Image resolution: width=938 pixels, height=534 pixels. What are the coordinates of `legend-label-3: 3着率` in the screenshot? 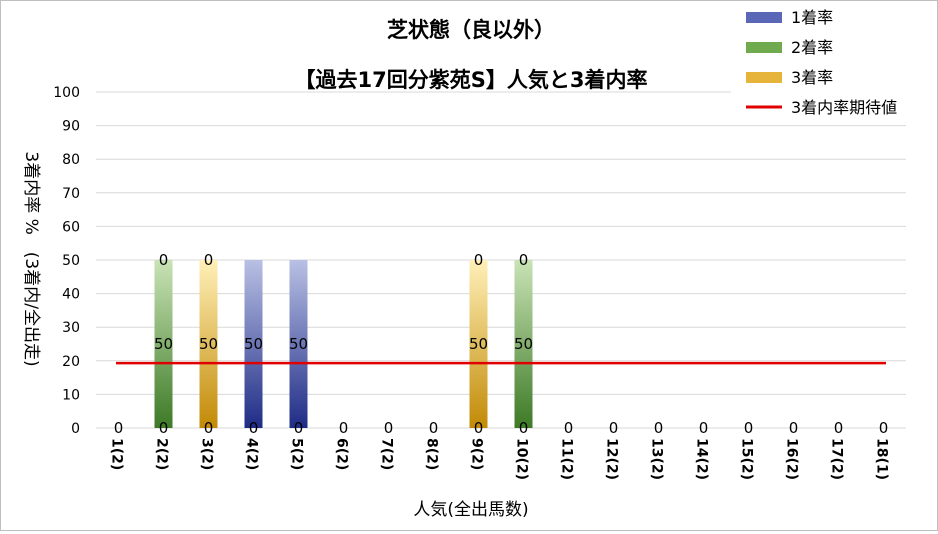 It's located at (812, 77).